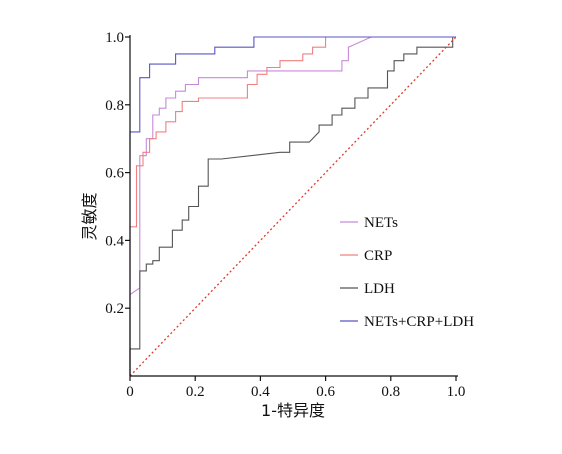  Describe the element at coordinates (390, 392) in the screenshot. I see `x-tick-label: 0.8` at that location.